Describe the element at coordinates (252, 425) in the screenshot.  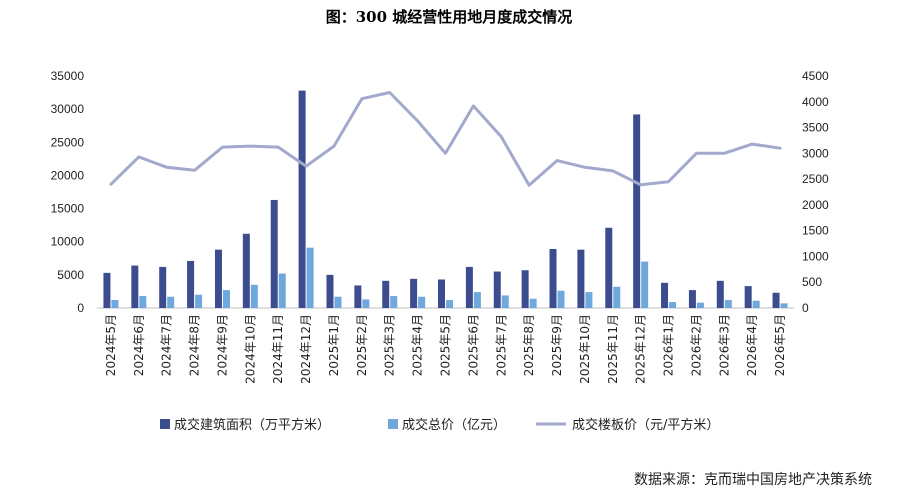
I see `legend-label-area: 成交建筑面积（万平方米）` at that location.